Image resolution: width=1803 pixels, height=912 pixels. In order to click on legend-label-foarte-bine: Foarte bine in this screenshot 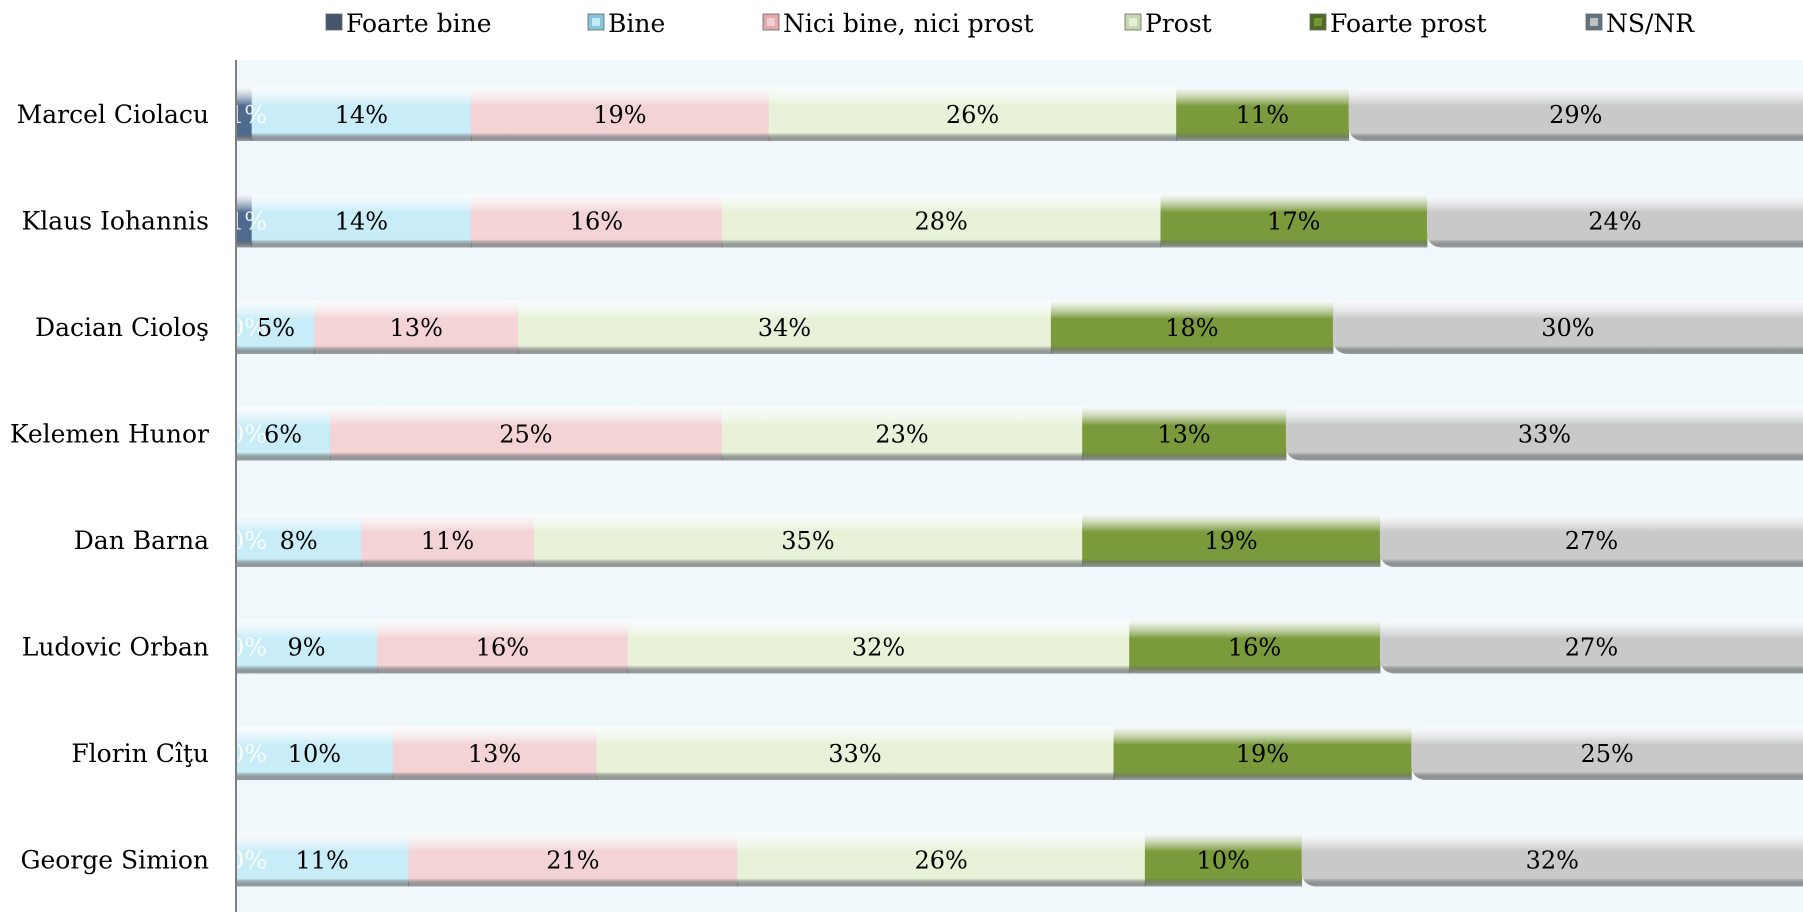, I will do `click(419, 23)`.